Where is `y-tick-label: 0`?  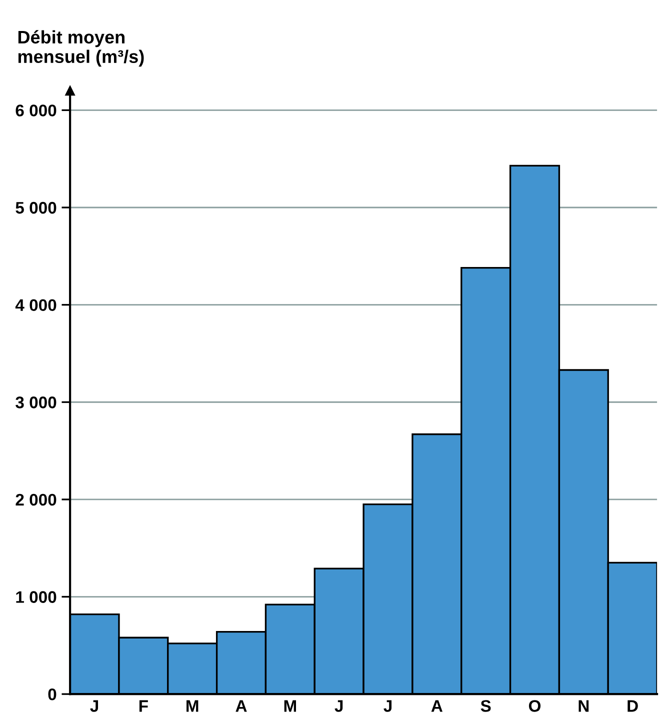
y-tick-label: 0 is located at coordinates (52, 694).